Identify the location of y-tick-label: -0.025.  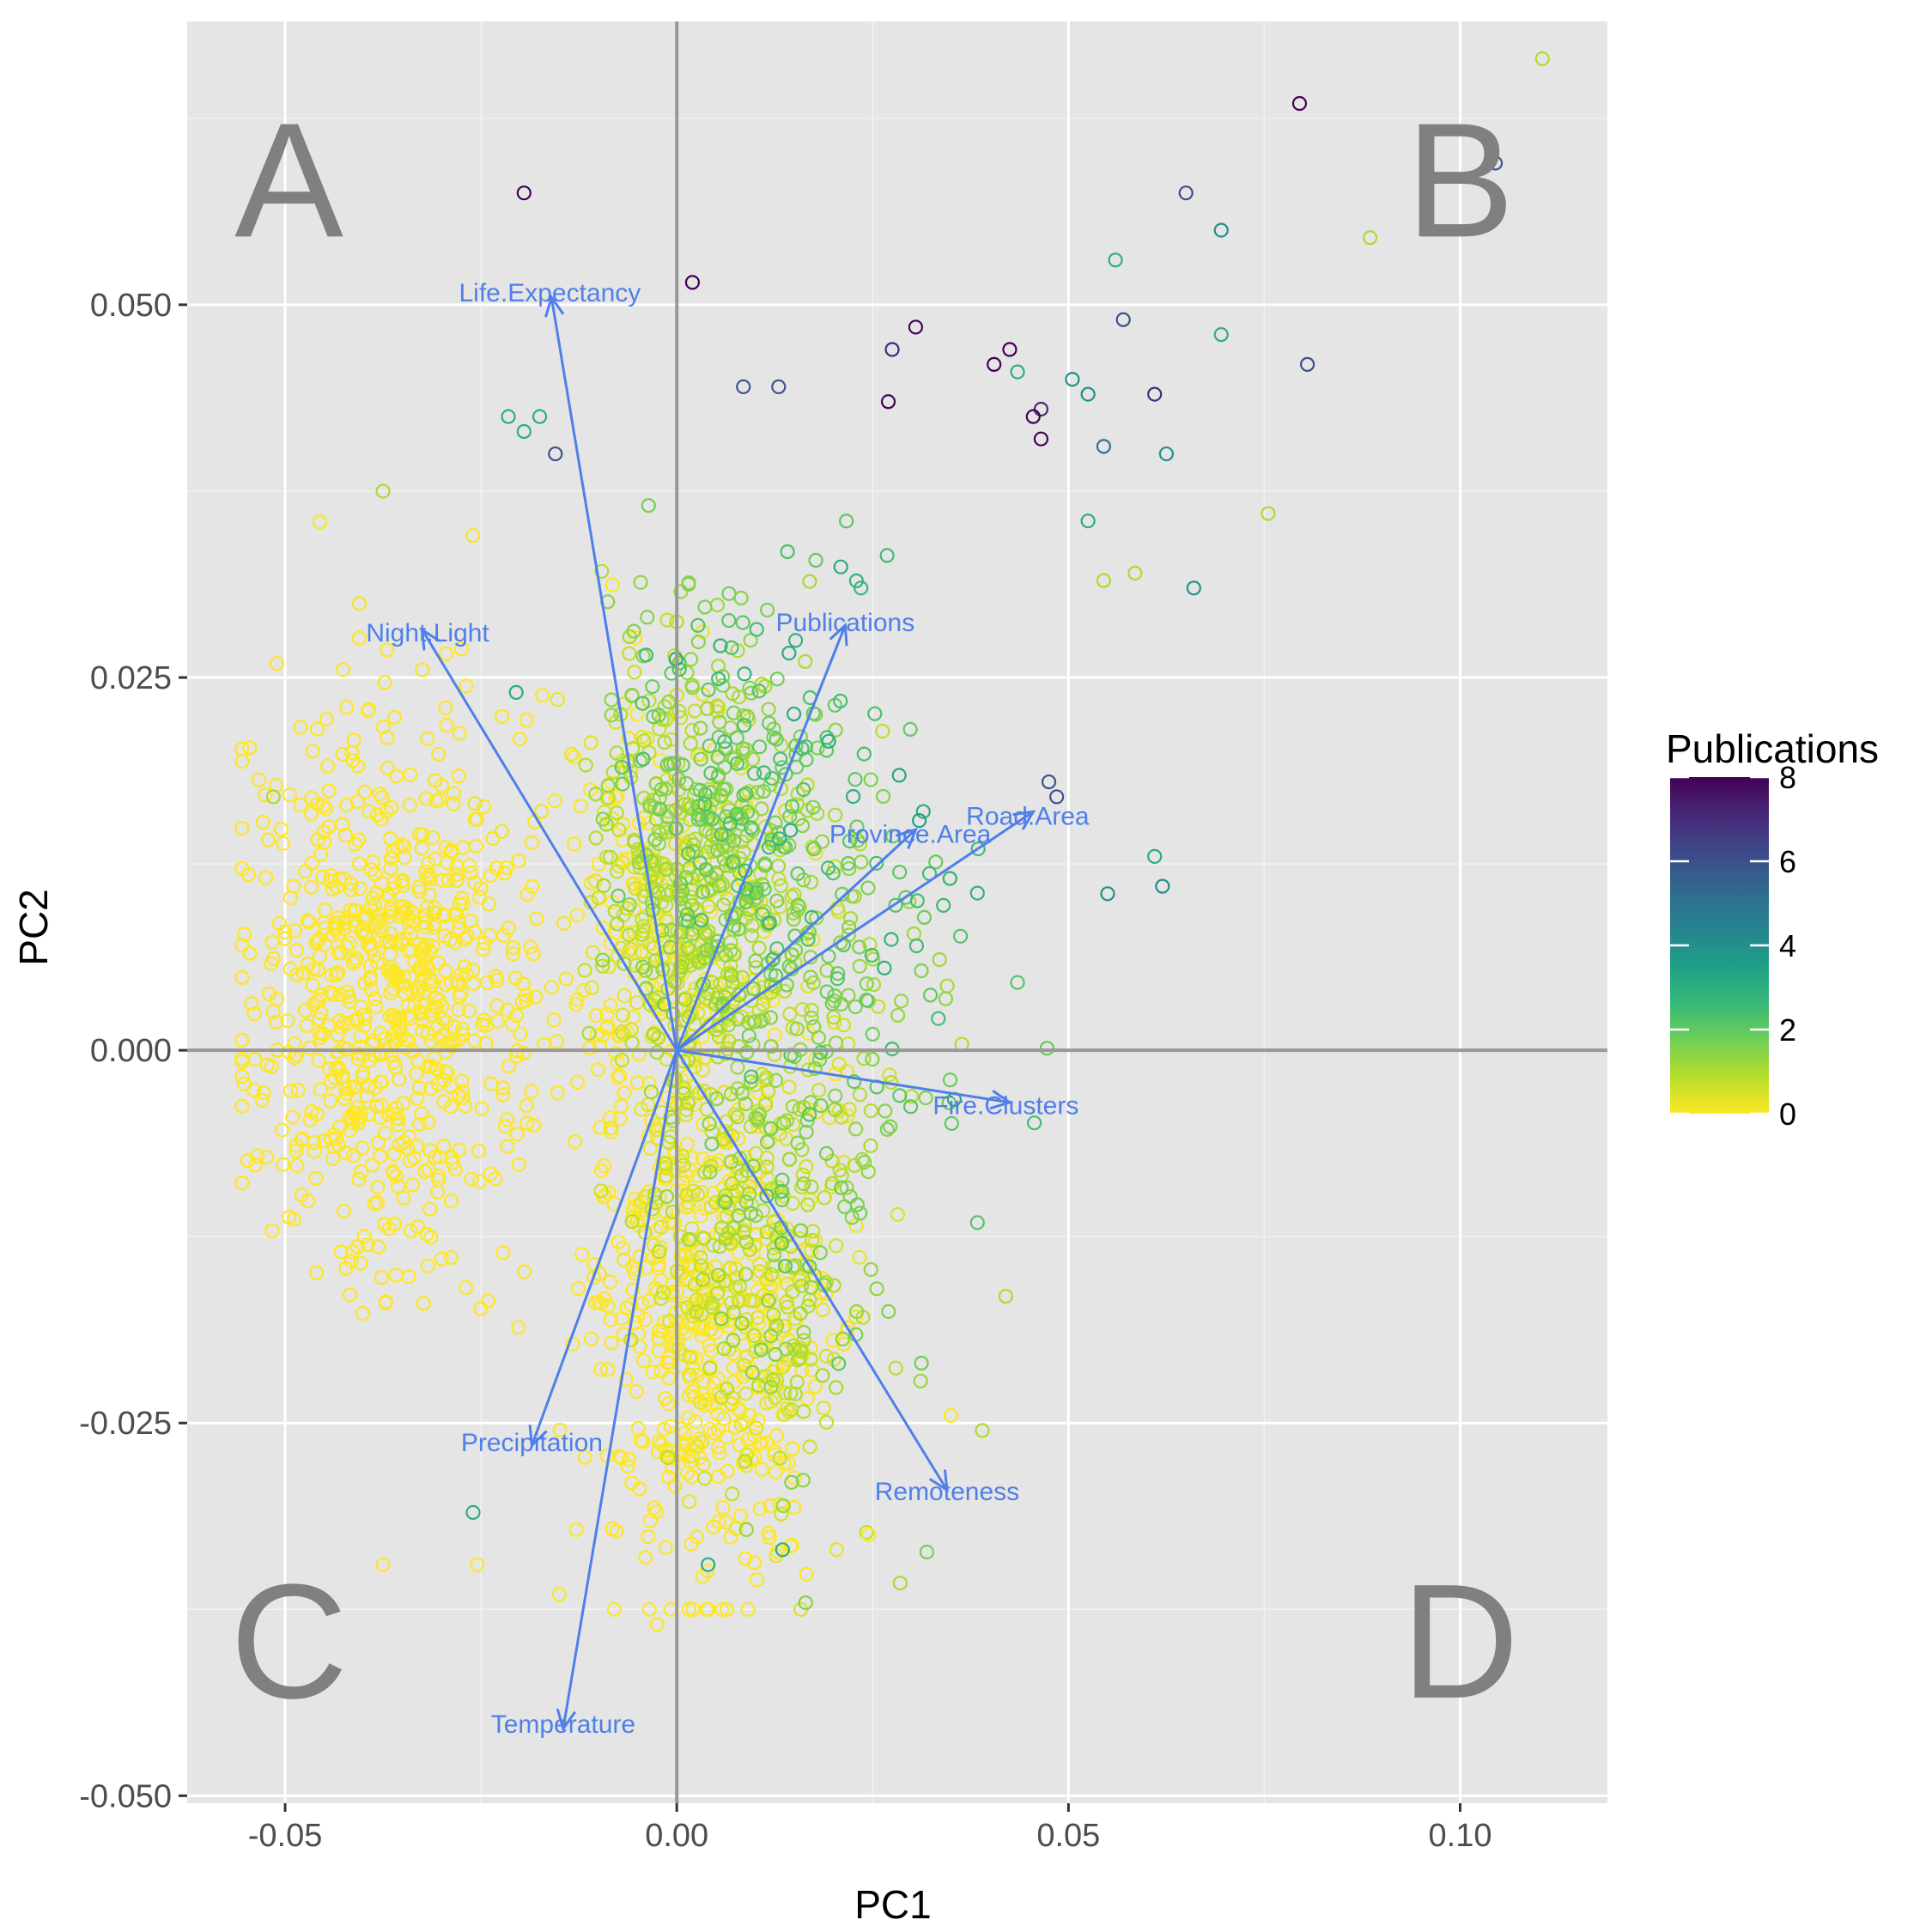
(126, 1424).